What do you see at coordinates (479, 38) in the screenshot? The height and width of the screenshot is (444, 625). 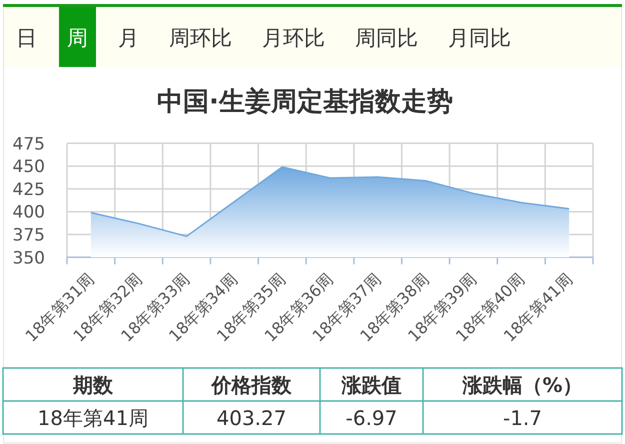 I see `text: 月同比` at bounding box center [479, 38].